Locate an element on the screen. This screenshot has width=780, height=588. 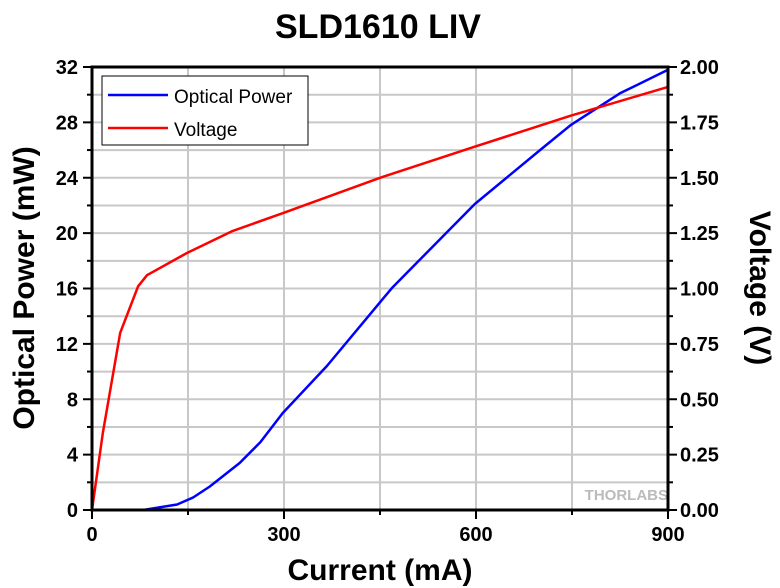
y-tick-label: 24 is located at coordinates (67, 179).